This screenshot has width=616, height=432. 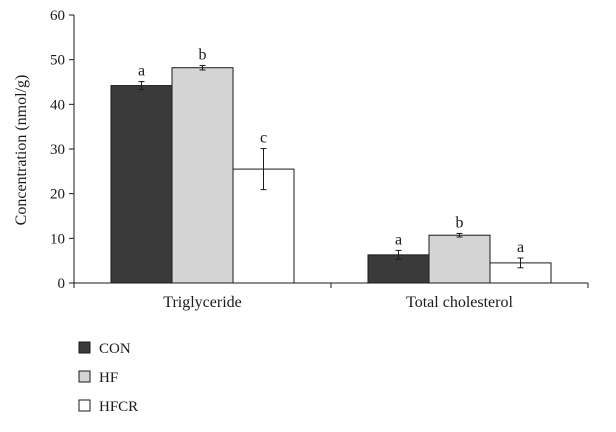 I want to click on category-label: Total cholesterol, so click(x=459, y=302).